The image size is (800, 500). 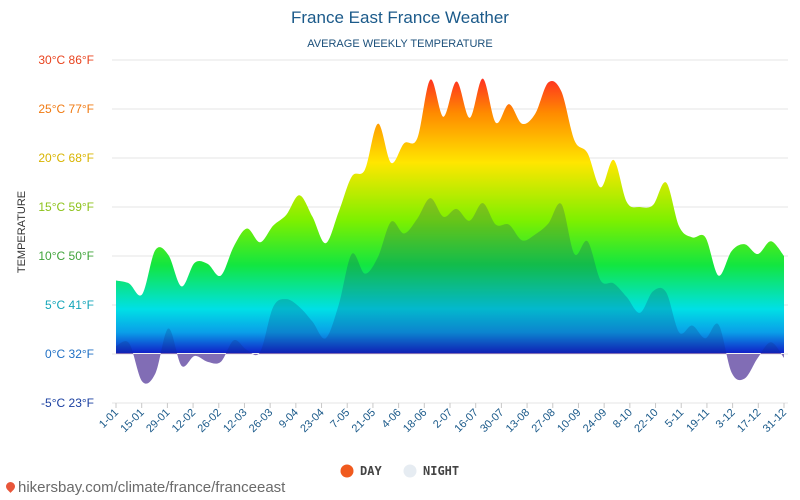 I want to click on x-tick-label: 24-09, so click(x=595, y=421).